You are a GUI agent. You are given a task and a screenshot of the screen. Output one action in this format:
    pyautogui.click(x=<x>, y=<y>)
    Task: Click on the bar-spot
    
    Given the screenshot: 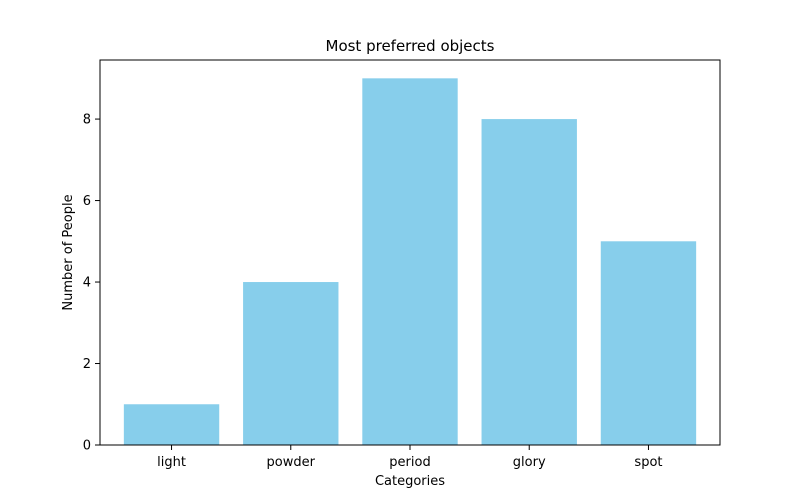 What is the action you would take?
    pyautogui.click(x=648, y=343)
    